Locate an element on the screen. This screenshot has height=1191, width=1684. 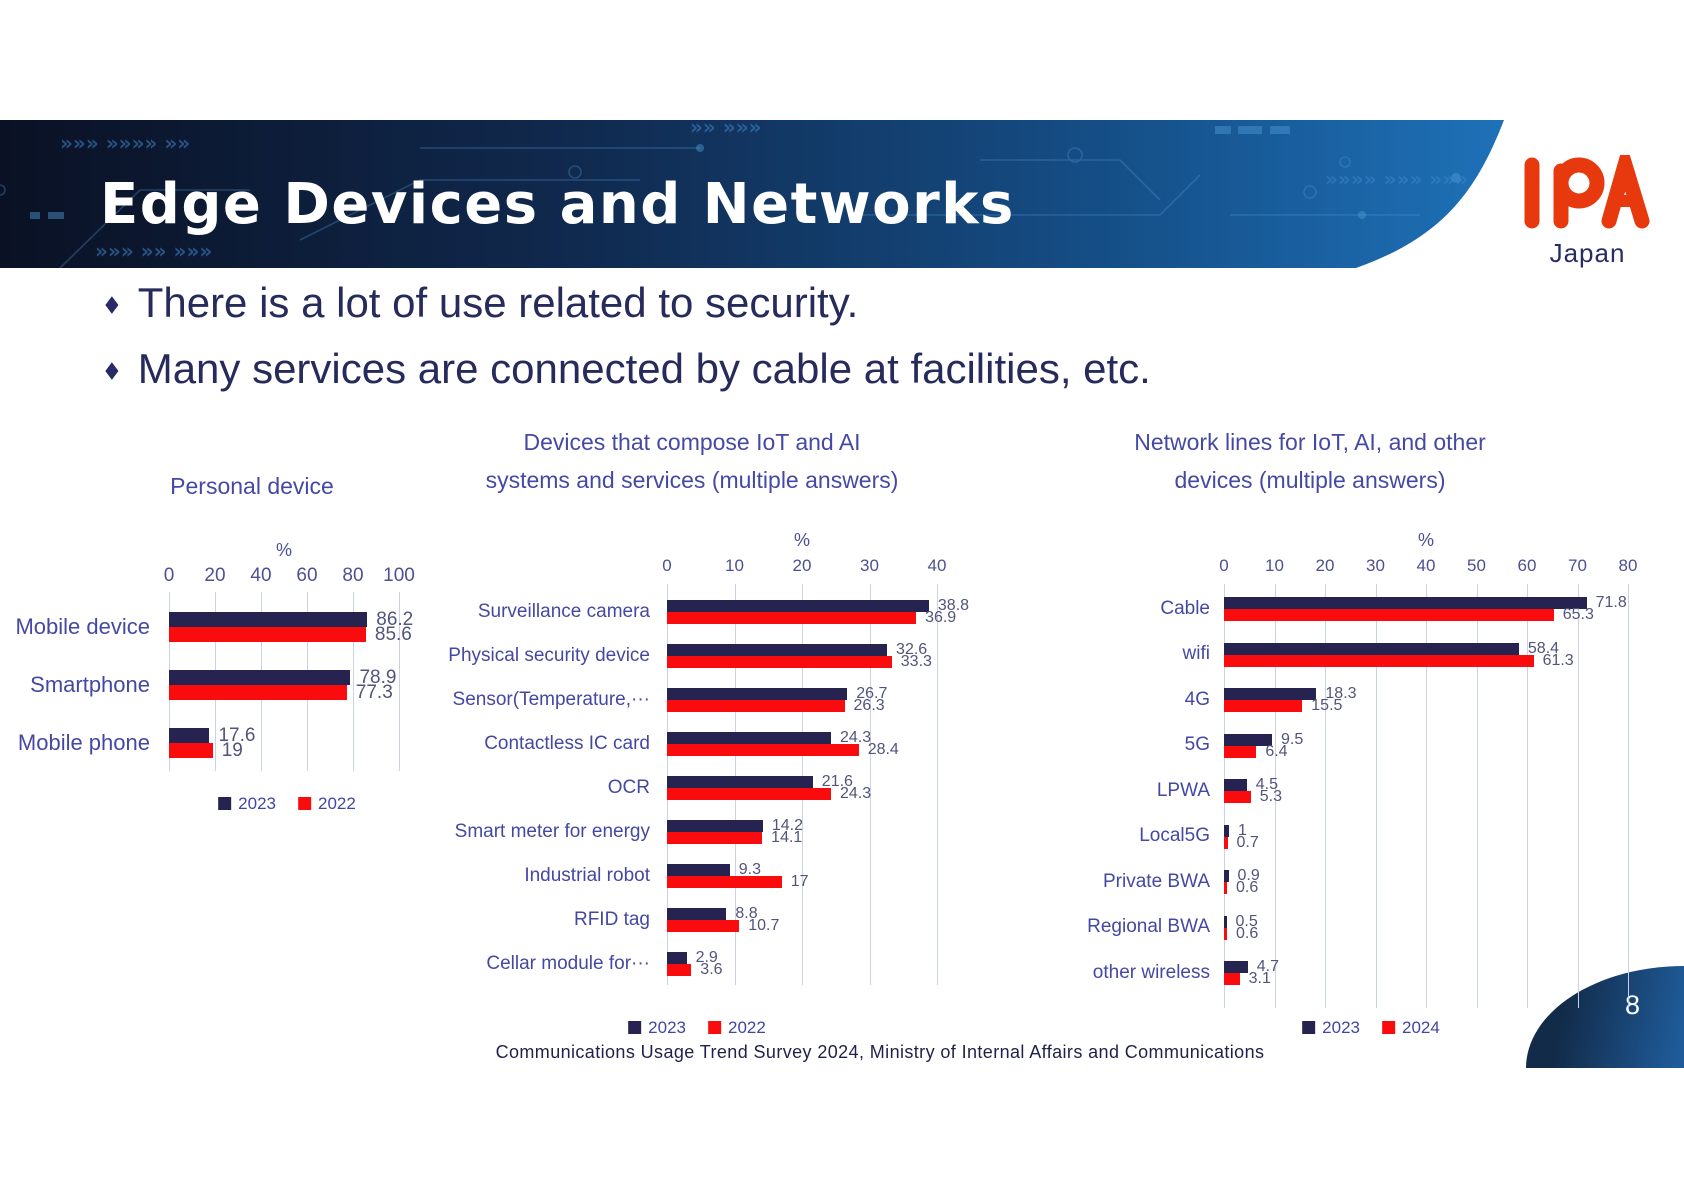
value-label: 5.3 is located at coordinates (1270, 796).